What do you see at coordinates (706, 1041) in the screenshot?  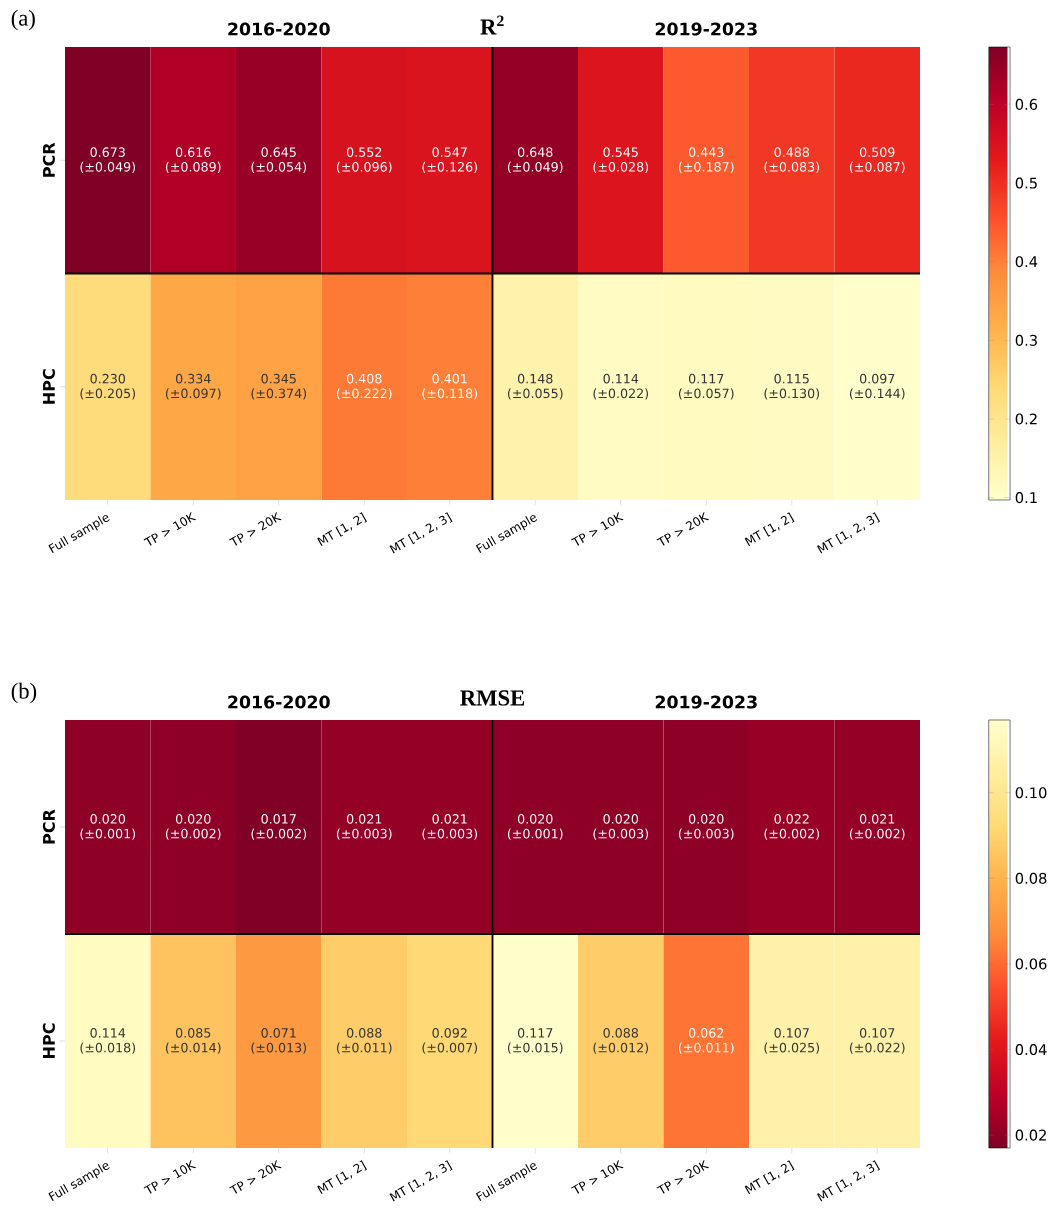 I see `data-label: 0.062 (±0.011)` at bounding box center [706, 1041].